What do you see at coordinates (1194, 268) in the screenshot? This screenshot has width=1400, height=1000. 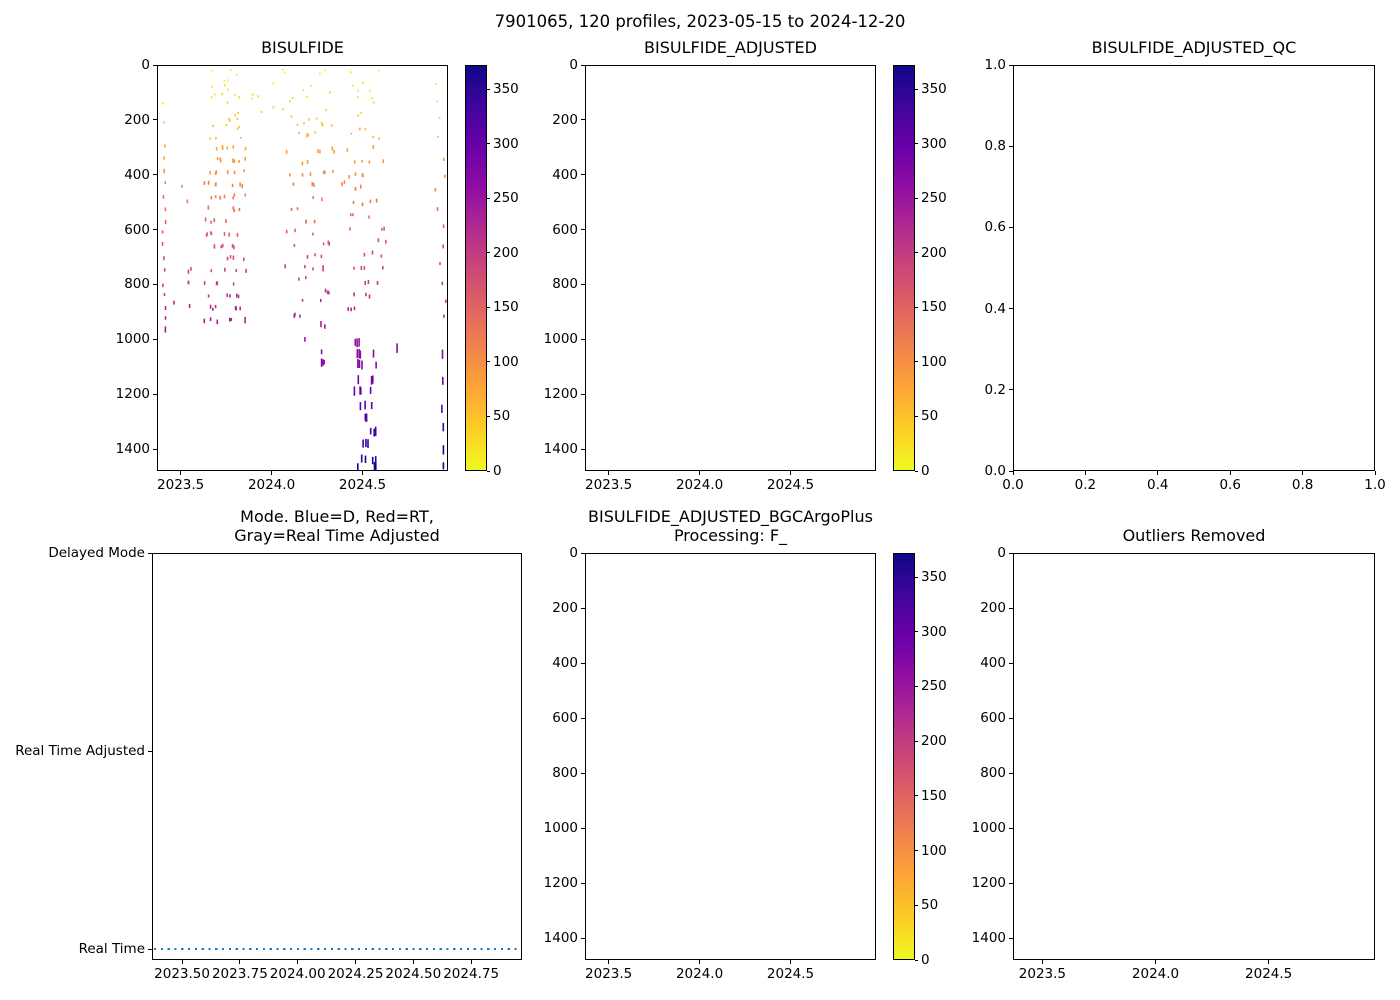 I see `panel-bisulfide_adjusted_qc` at bounding box center [1194, 268].